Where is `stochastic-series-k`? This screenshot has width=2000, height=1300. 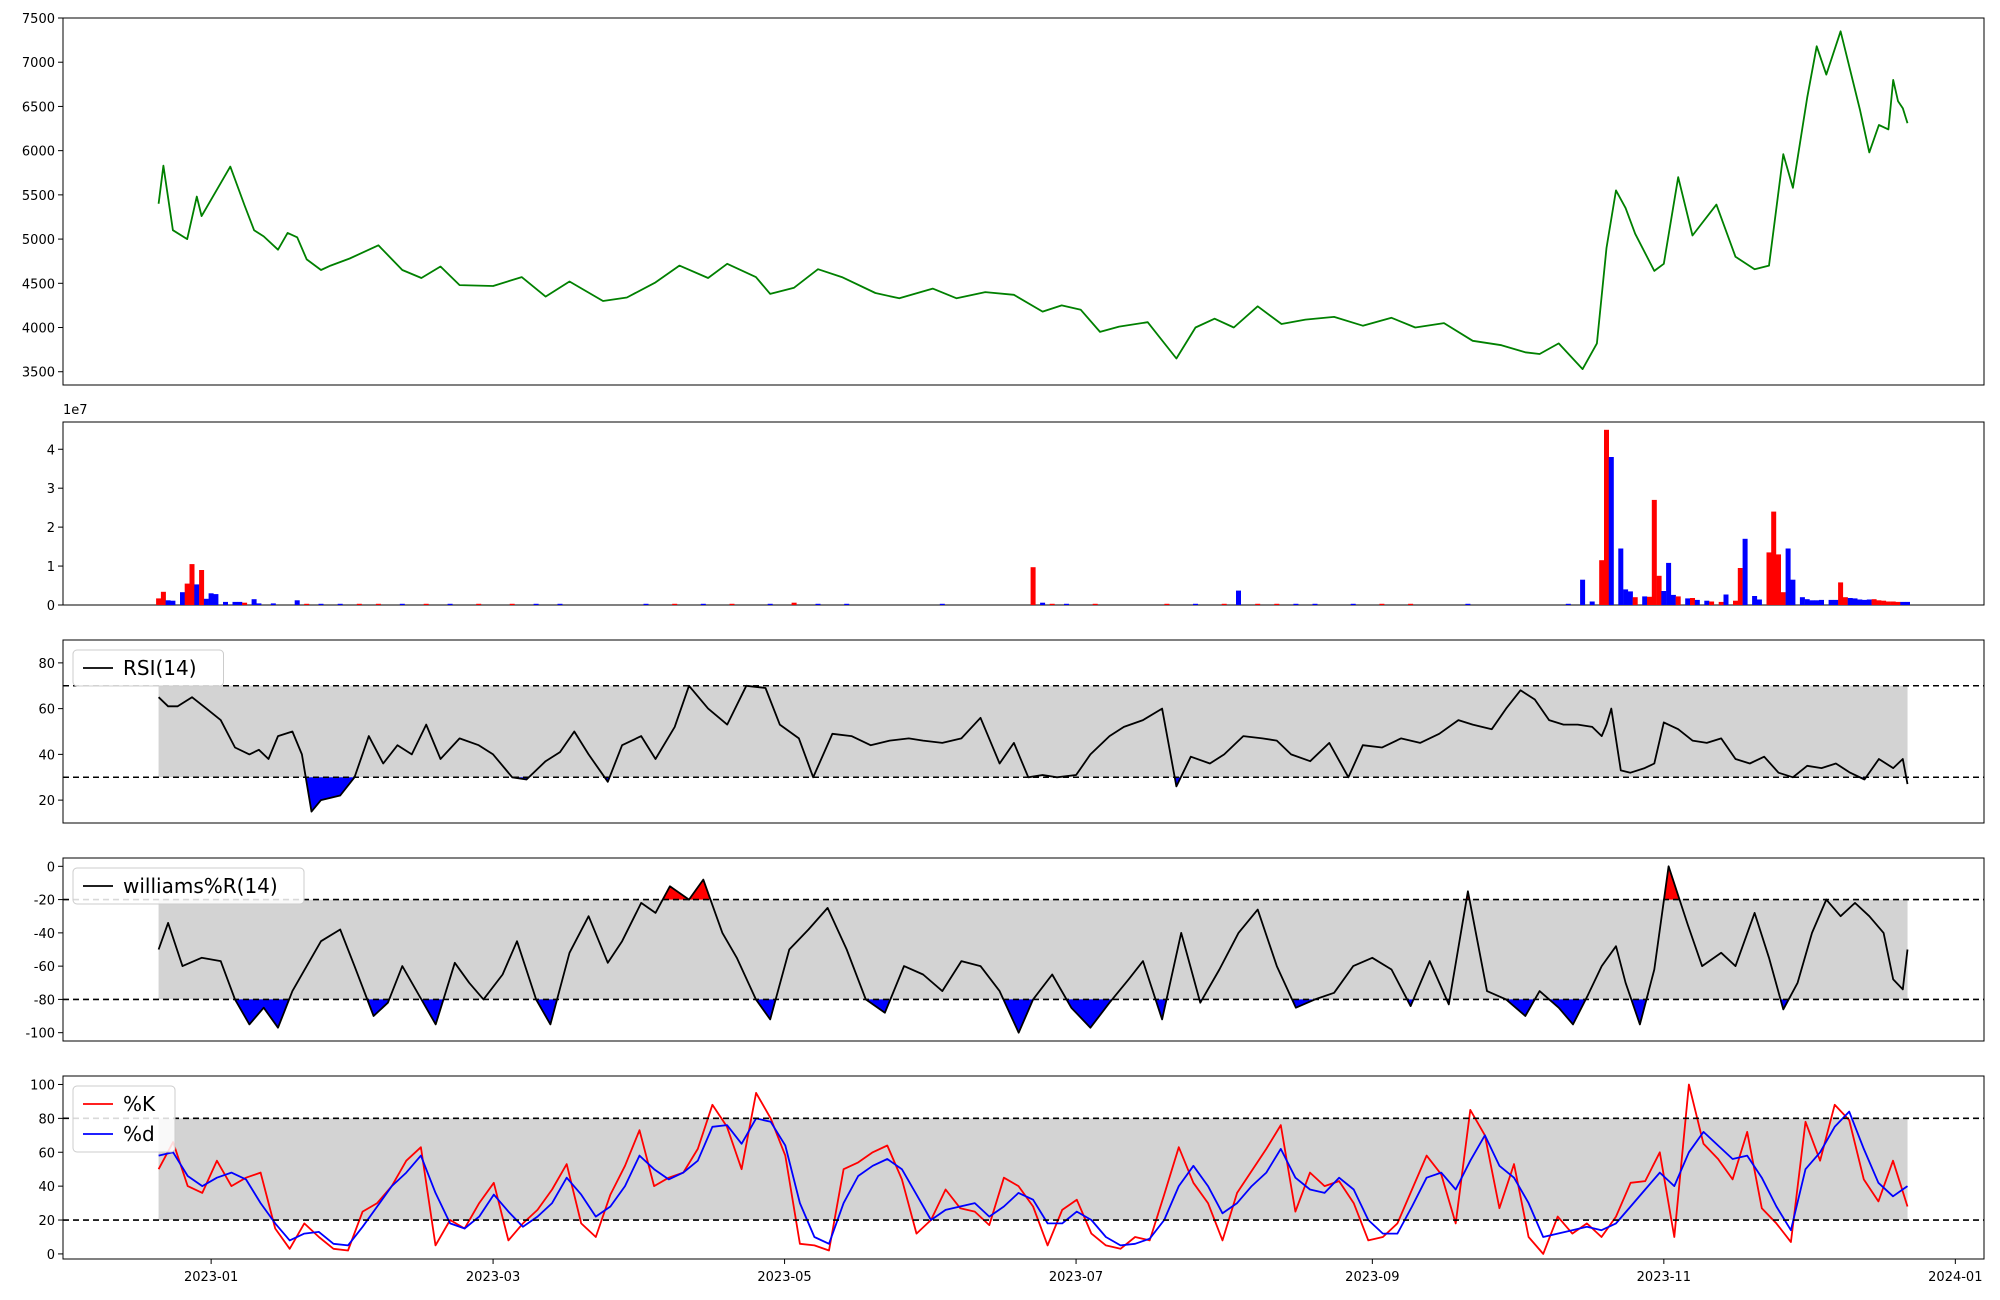
stochastic-series-k is located at coordinates (1033, 1169).